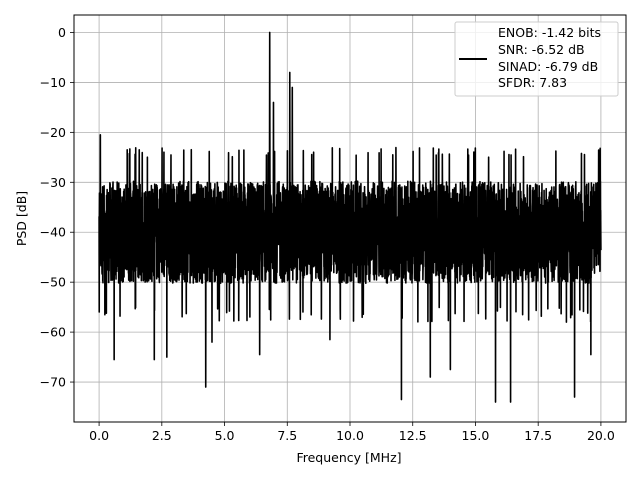 This screenshot has height=480, width=640. I want to click on y-tick-label: −10, so click(53, 82).